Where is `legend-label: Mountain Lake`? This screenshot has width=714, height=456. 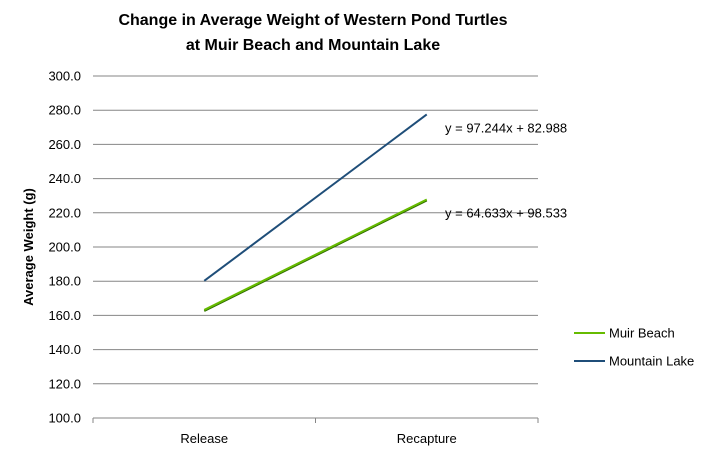
legend-label: Mountain Lake is located at coordinates (651, 361).